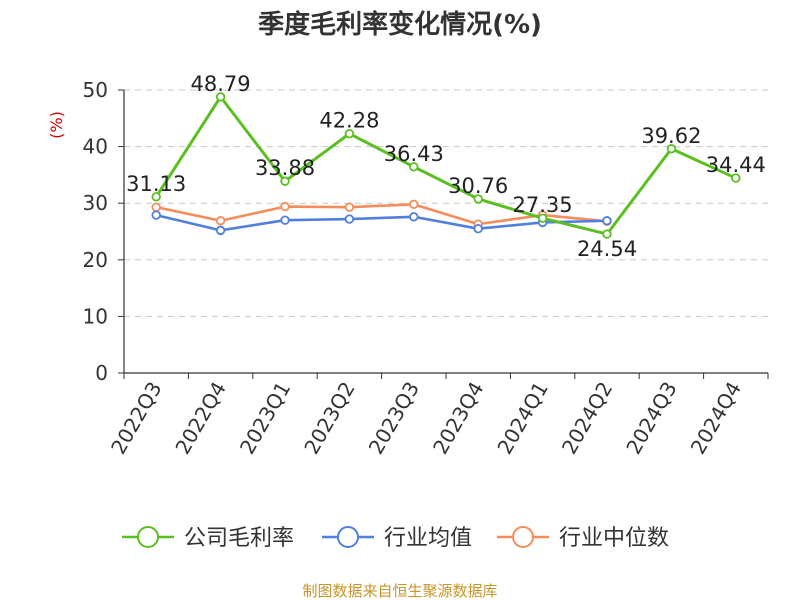  I want to click on source-note: 制图数据来自恒生聚源数据库, so click(399, 591).